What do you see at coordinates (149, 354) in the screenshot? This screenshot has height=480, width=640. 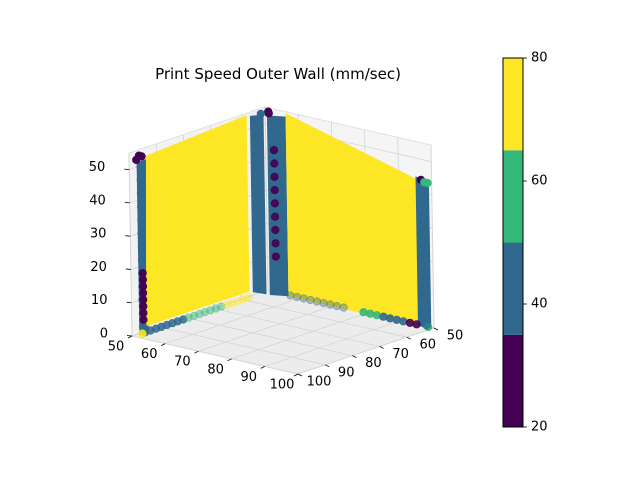 I see `y-tick-label: 60` at bounding box center [149, 354].